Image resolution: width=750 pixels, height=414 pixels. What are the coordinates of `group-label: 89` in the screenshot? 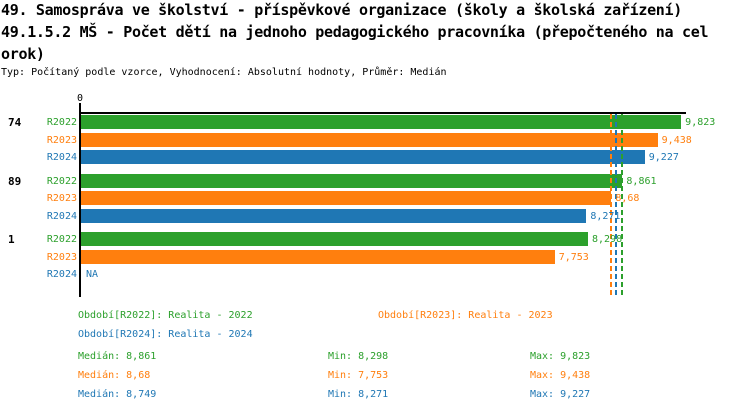 It's located at (15, 181).